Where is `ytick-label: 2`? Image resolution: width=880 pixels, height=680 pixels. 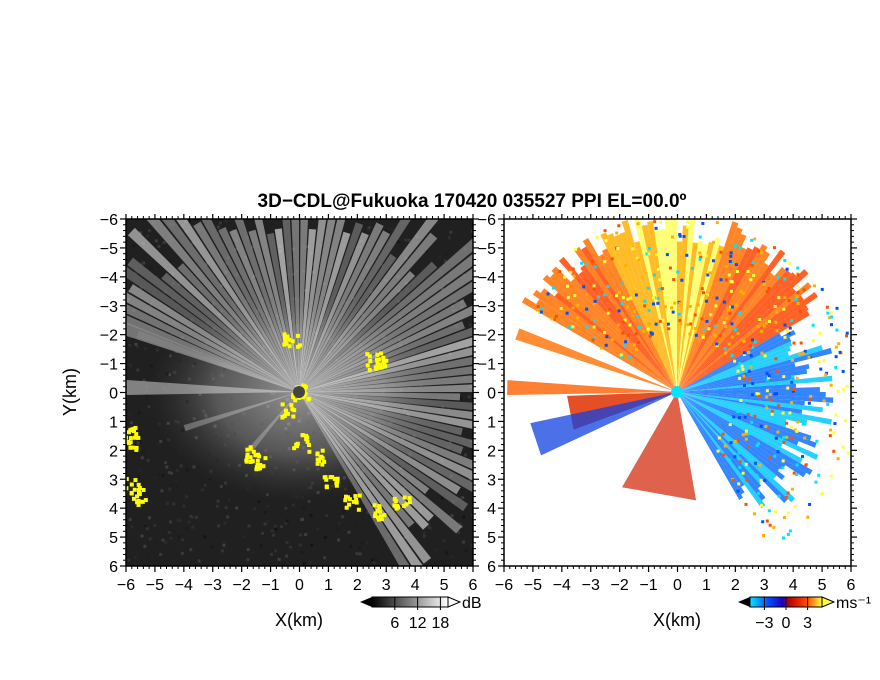 ytick-label: 2 is located at coordinates (491, 451).